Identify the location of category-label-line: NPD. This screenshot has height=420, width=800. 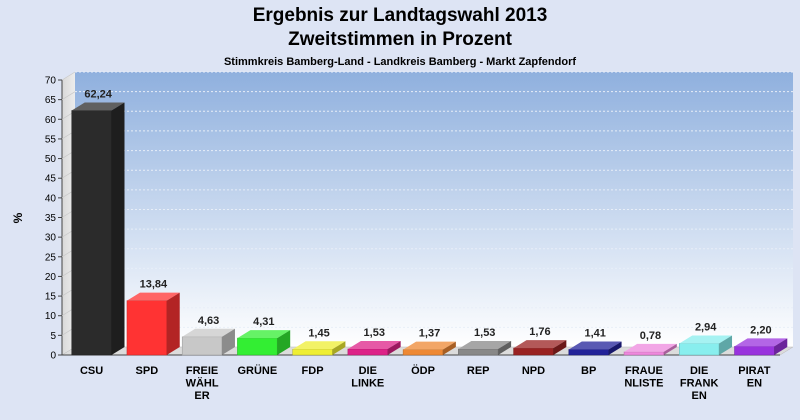
(533, 371).